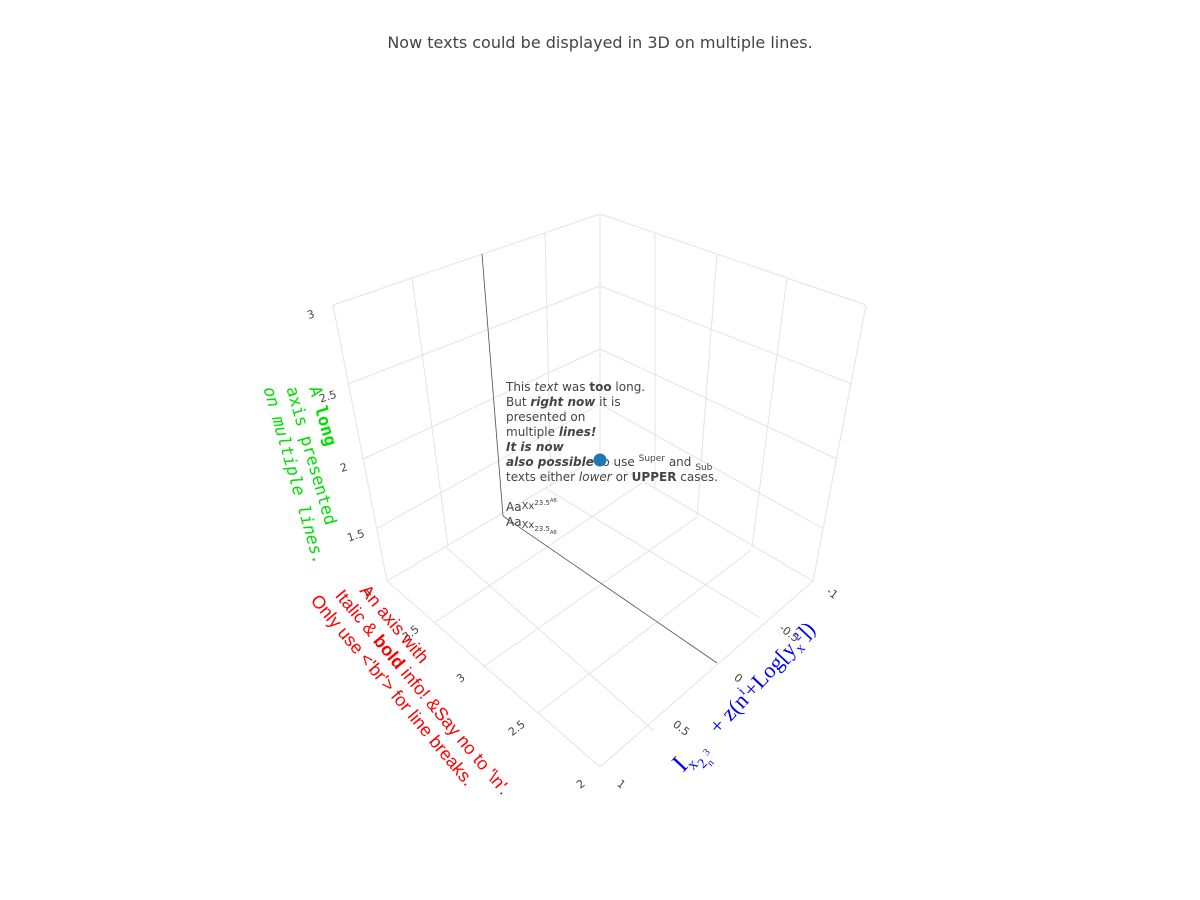 Image resolution: width=1200 pixels, height=900 pixels. Describe the element at coordinates (710, 762) in the screenshot. I see `x-title-part: n` at that location.